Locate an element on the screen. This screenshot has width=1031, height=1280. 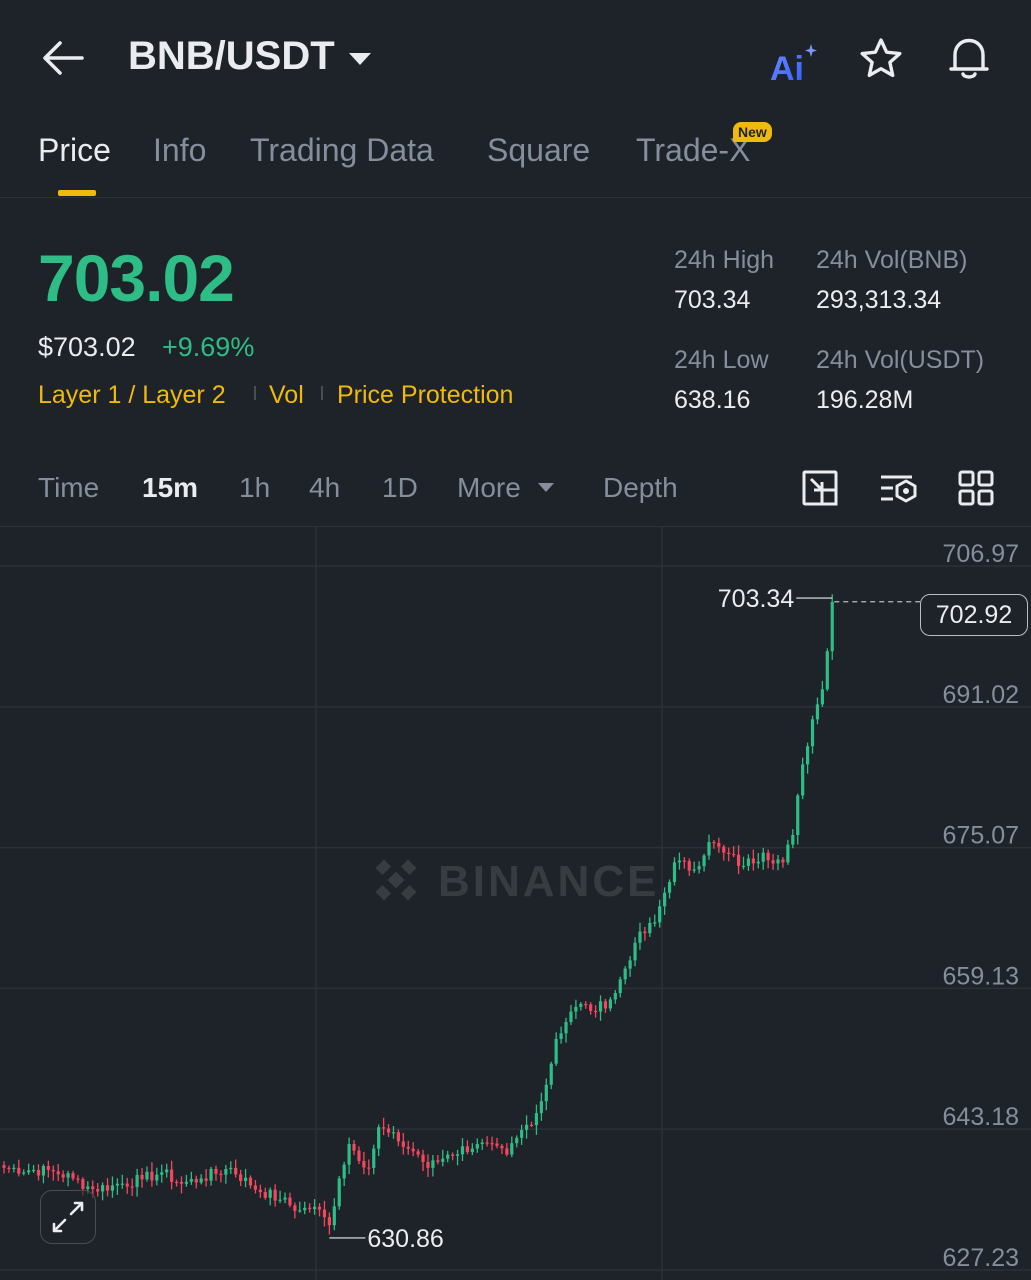
y-tick-label: 643.18 is located at coordinates (981, 1117).